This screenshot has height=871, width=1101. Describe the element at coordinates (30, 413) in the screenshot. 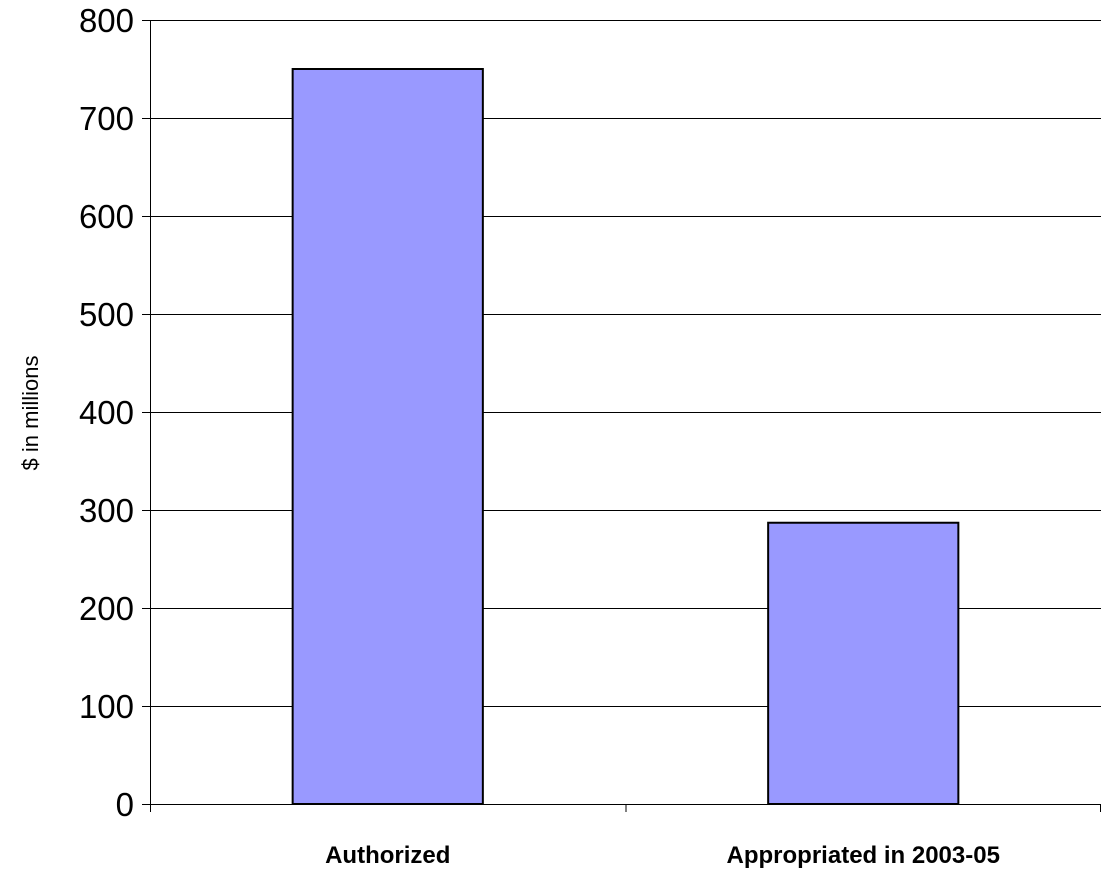

I see `y-axis-title: $ in millions` at that location.